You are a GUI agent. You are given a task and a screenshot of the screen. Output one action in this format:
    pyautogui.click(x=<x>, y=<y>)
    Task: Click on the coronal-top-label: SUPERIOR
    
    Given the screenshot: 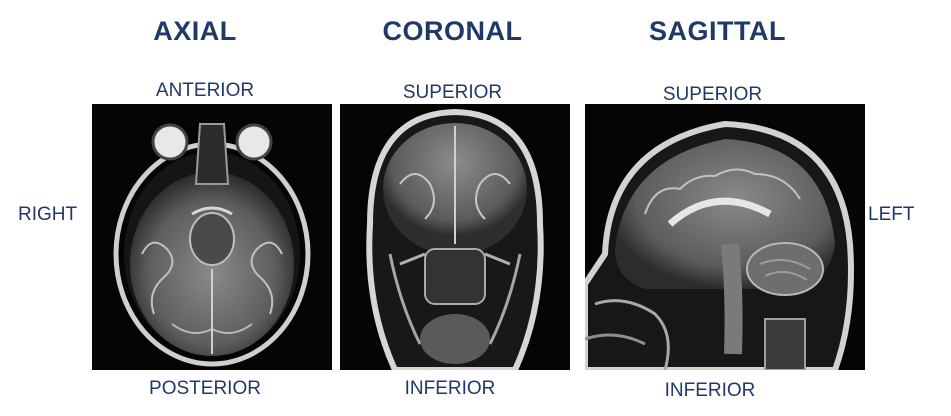 What is the action you would take?
    pyautogui.click(x=452, y=92)
    